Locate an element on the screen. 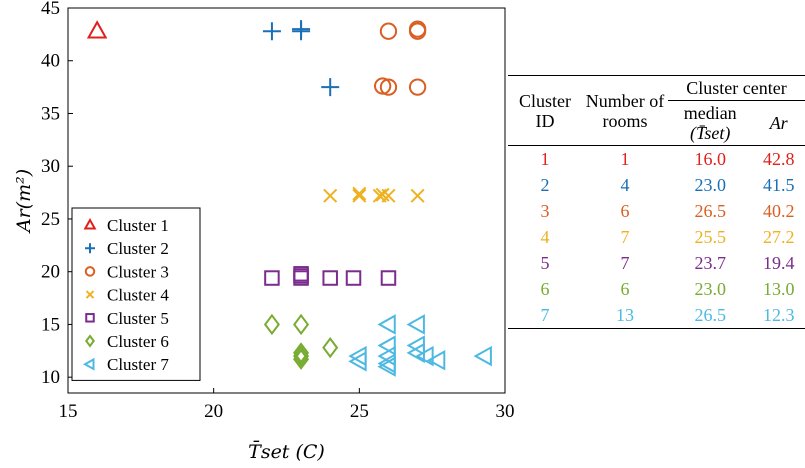  x-tick-label: 25 is located at coordinates (359, 411).